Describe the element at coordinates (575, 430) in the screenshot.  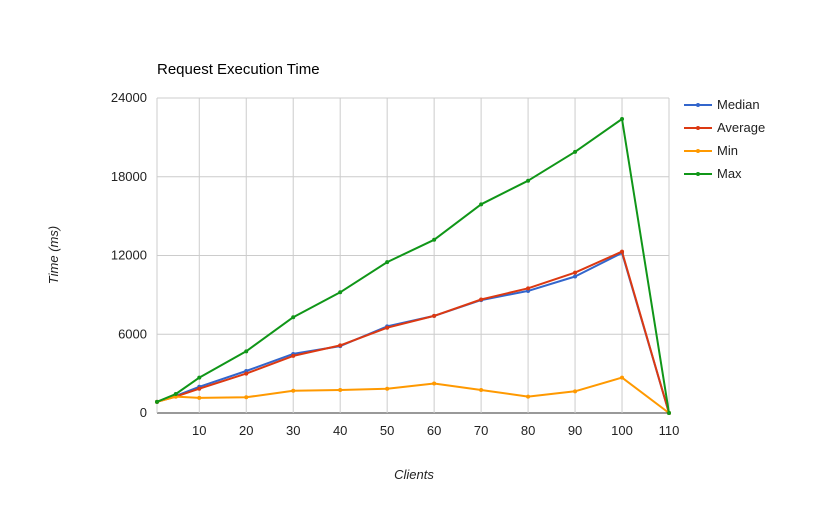
I see `x-tick-label: 90` at that location.